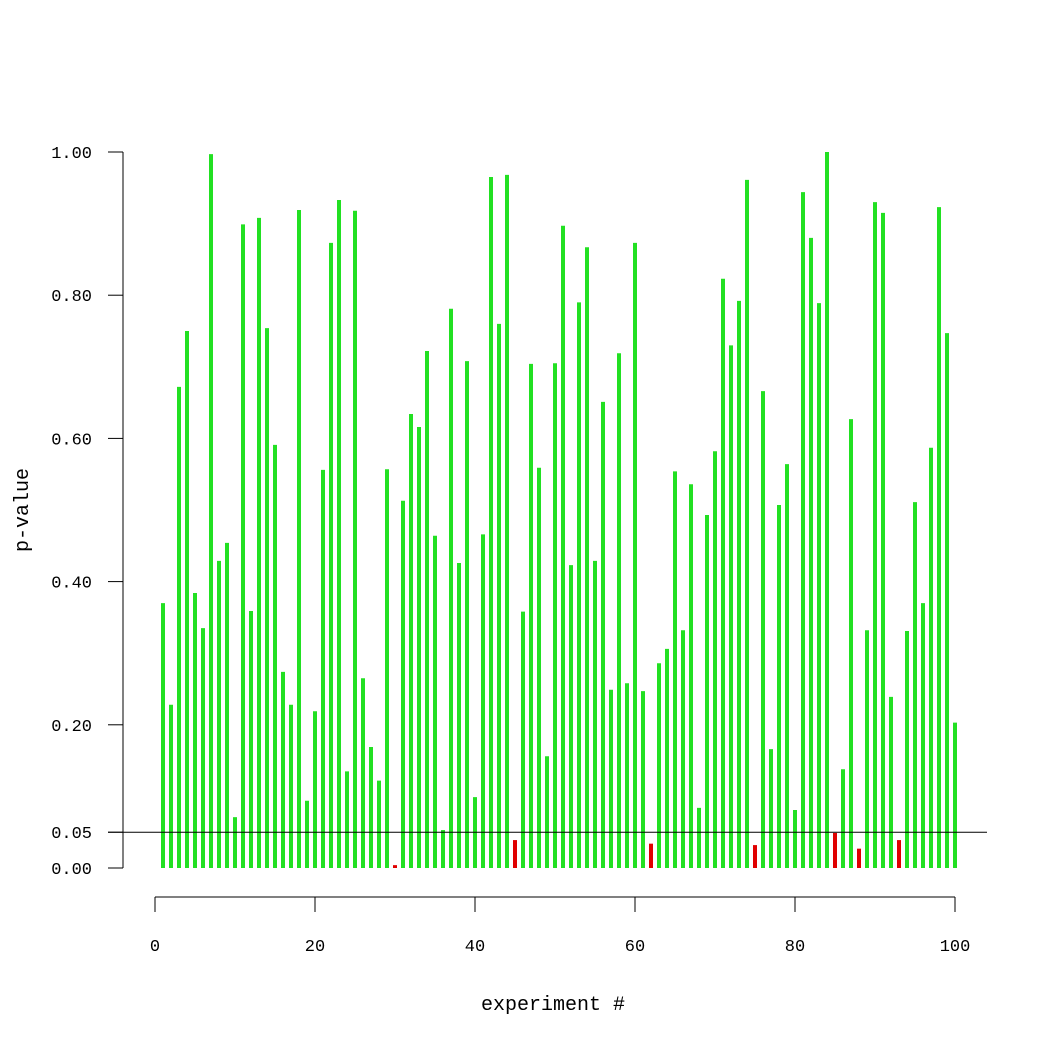 The width and height of the screenshot is (1050, 1055). I want to click on x-tick-label: 80, so click(795, 947).